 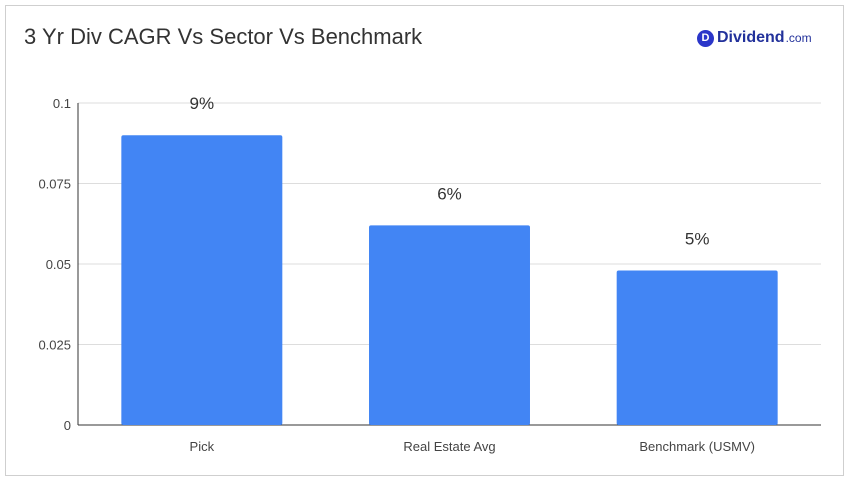 I want to click on logo-mark-icon: D, so click(x=705, y=38).